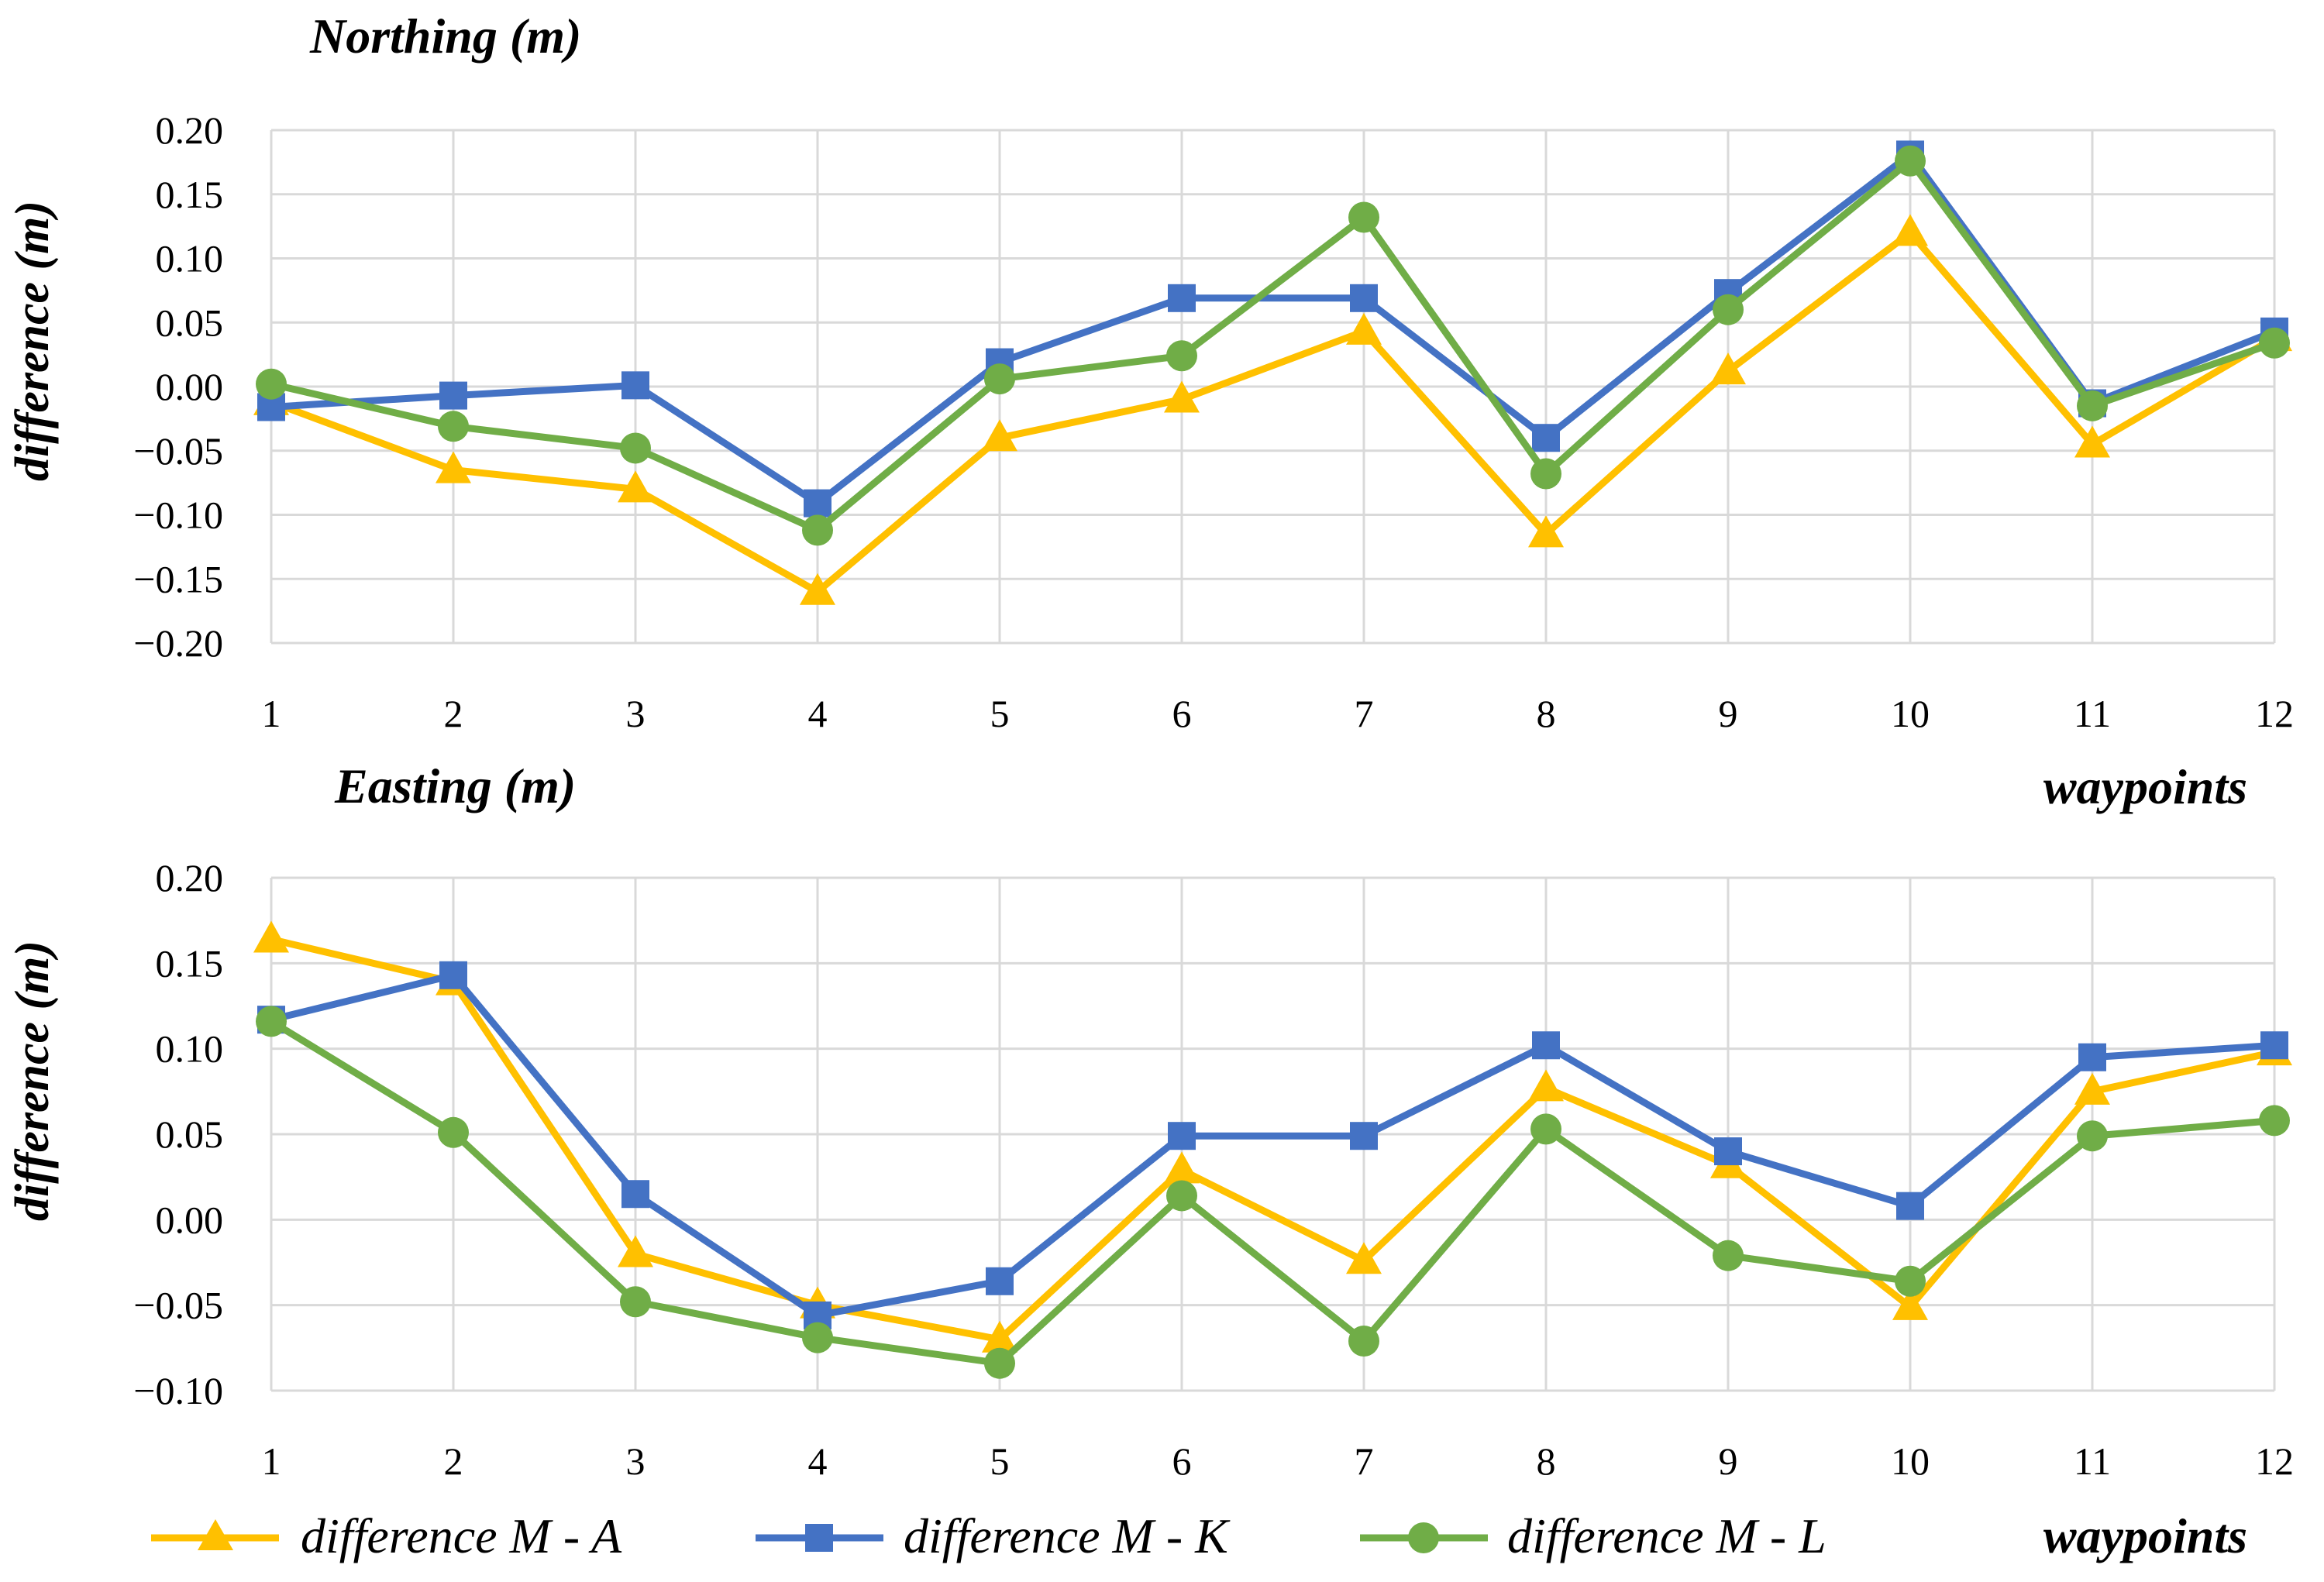 The height and width of the screenshot is (1582, 2324). I want to click on easting-x-tick-label: 1, so click(271, 1461).